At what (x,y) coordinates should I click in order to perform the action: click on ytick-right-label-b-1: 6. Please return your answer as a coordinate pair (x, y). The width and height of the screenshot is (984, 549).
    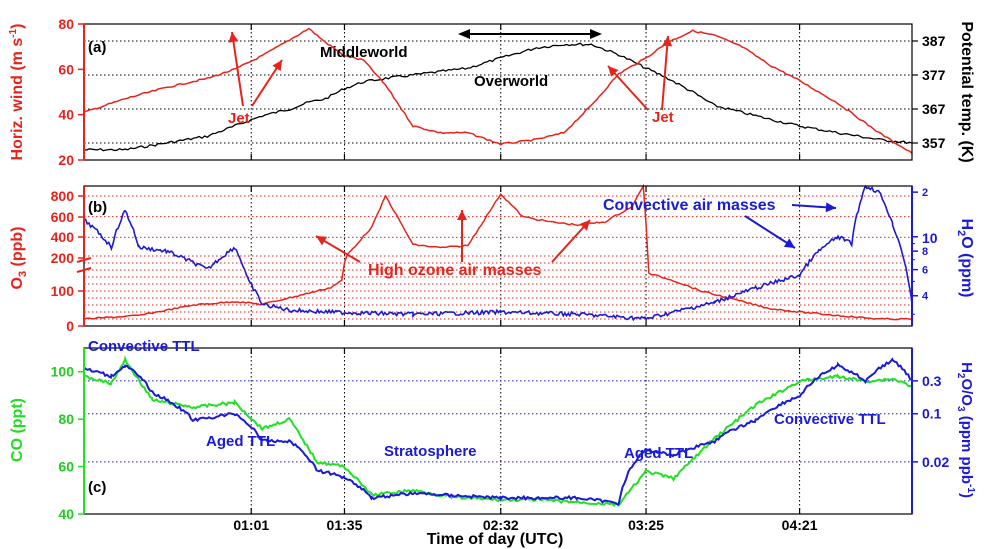
    Looking at the image, I should click on (925, 271).